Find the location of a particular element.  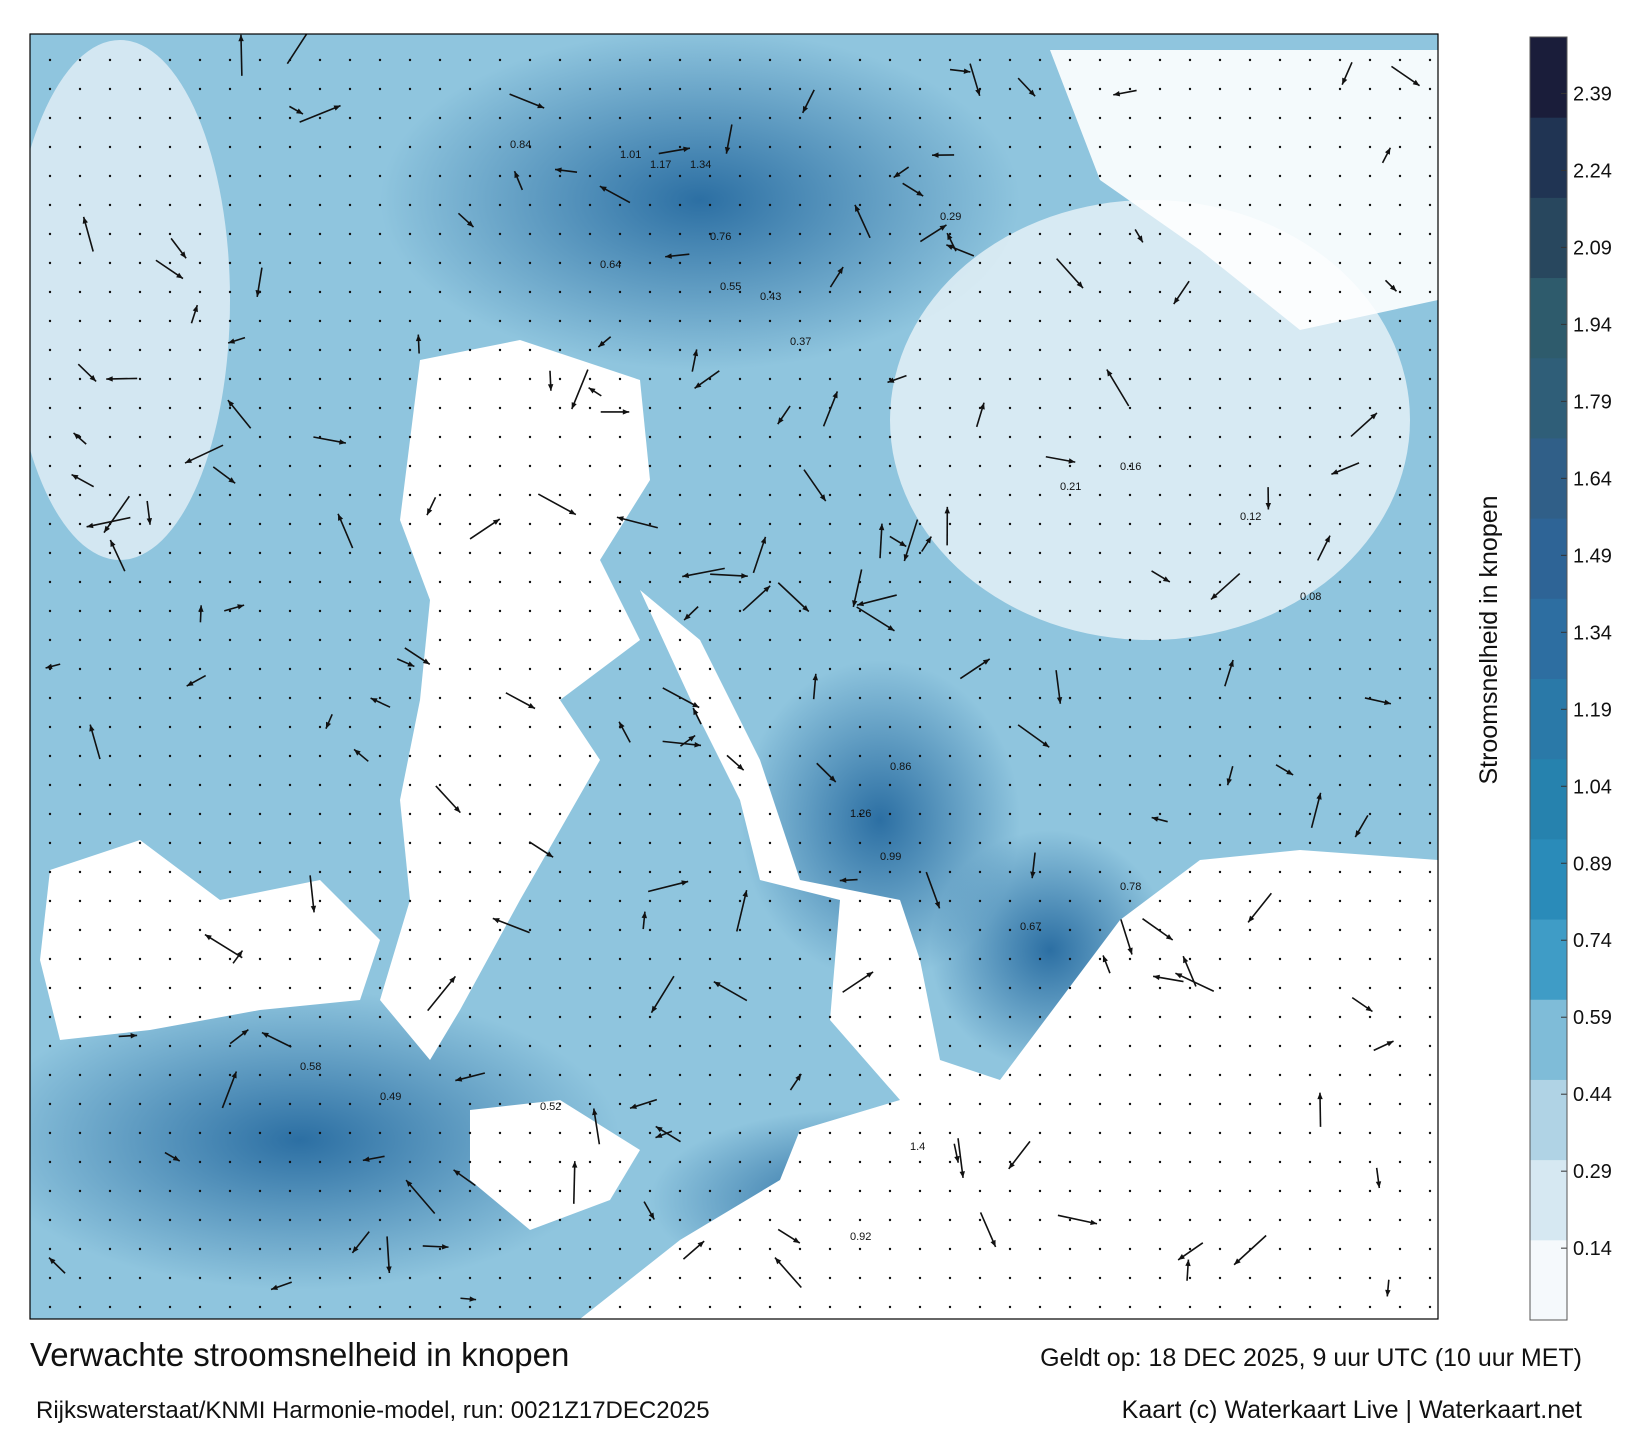

current-label: 0.29 is located at coordinates (950, 217).